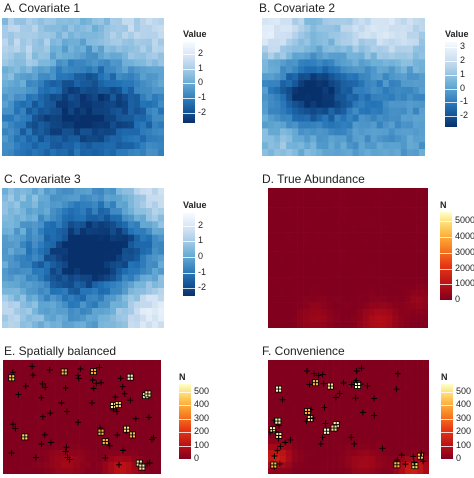  What do you see at coordinates (343, 87) in the screenshot?
I see `heatmap-plot` at bounding box center [343, 87].